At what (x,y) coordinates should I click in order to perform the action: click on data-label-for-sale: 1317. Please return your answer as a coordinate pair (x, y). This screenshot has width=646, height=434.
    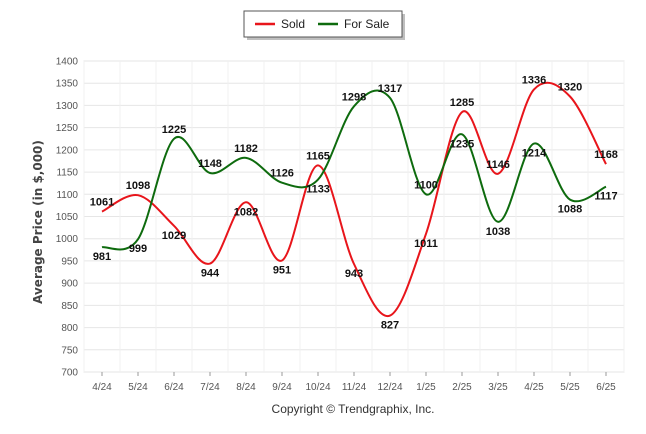
    Looking at the image, I should click on (390, 89).